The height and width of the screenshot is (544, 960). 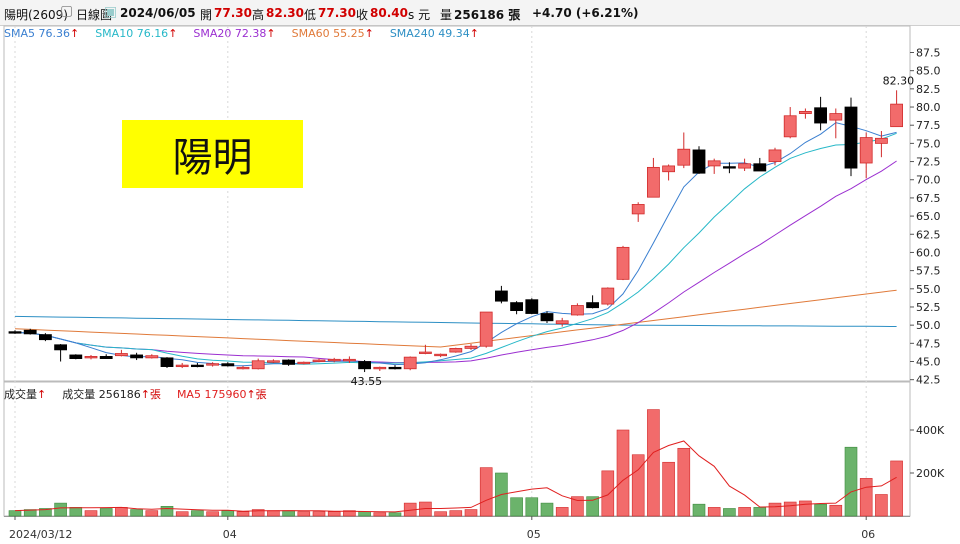 What do you see at coordinates (206, 15) in the screenshot?
I see `open-label: 開` at bounding box center [206, 15].